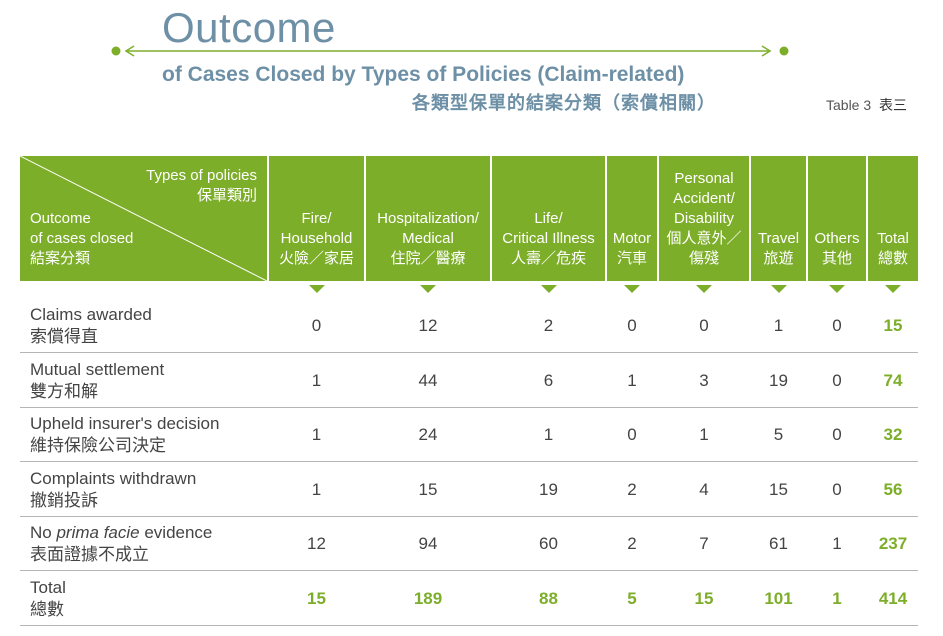 Image resolution: width=943 pixels, height=636 pixels. I want to click on column-header-personal-accident-en3: Disability, so click(703, 218).